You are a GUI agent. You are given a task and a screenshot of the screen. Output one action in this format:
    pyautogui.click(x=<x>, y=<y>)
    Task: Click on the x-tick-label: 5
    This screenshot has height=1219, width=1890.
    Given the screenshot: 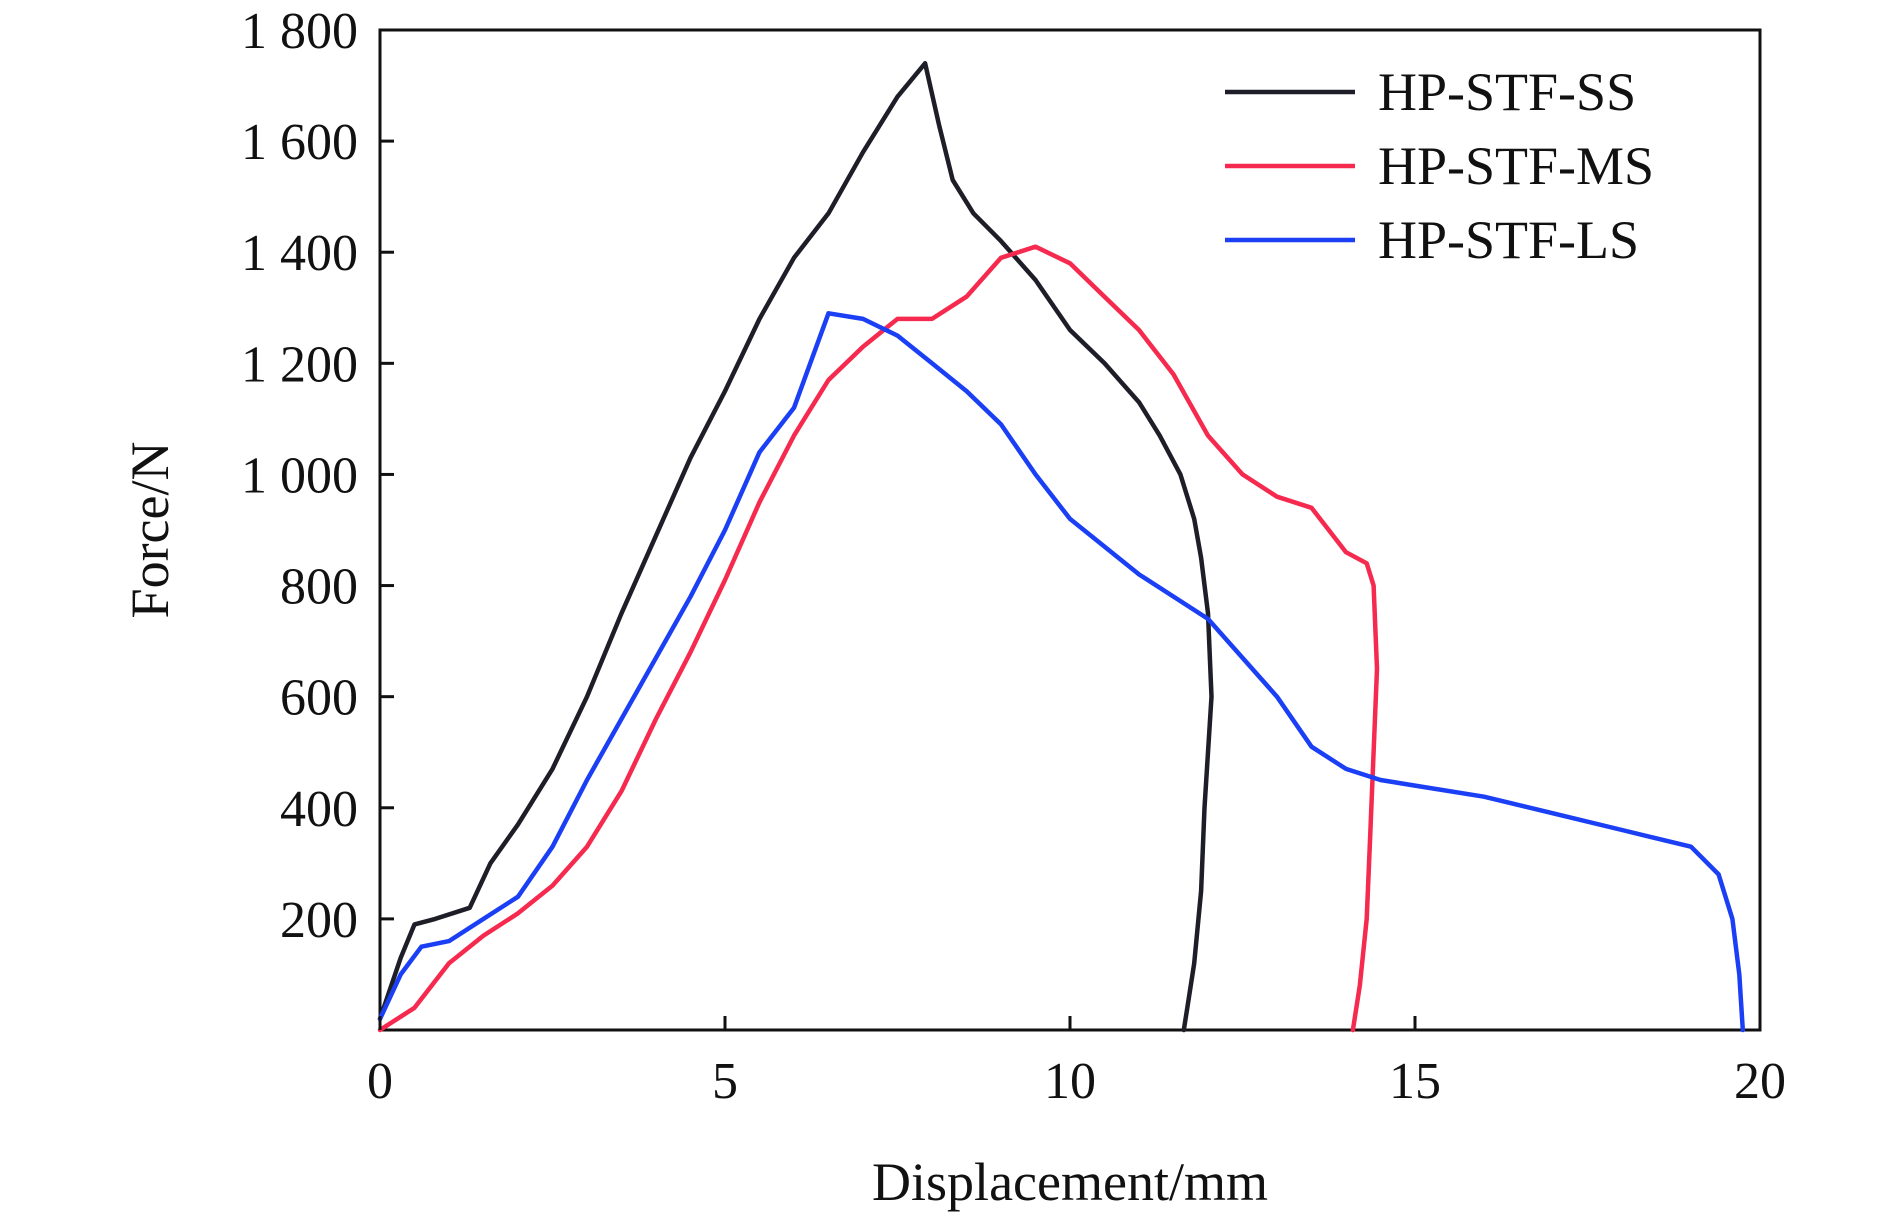 What is the action you would take?
    pyautogui.click(x=725, y=1081)
    